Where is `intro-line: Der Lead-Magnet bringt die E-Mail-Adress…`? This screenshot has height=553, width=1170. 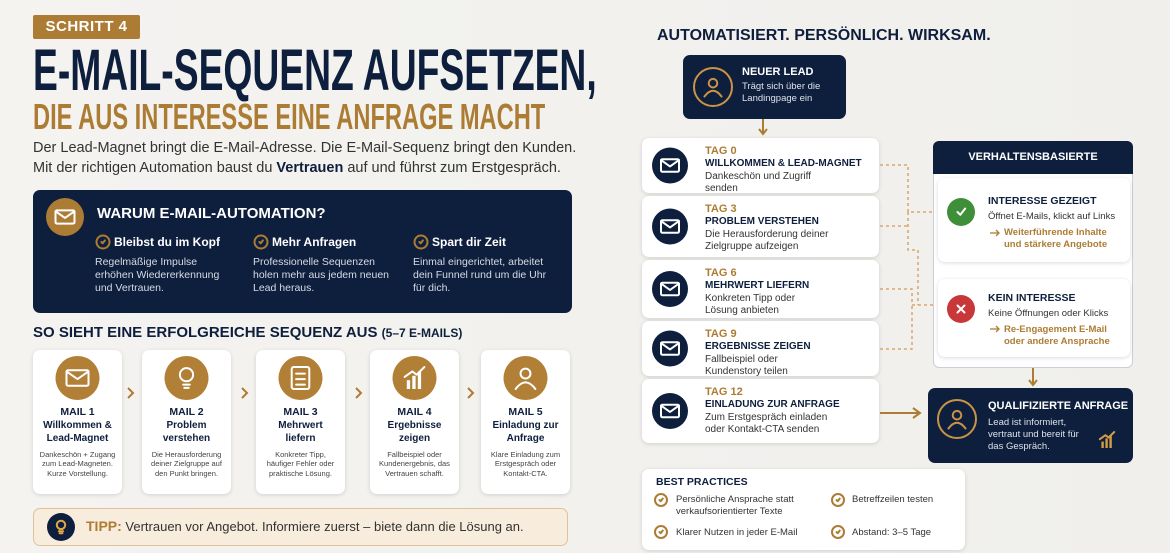 intro-line: Der Lead-Magnet bringt die E-Mail-Adress… is located at coordinates (305, 148).